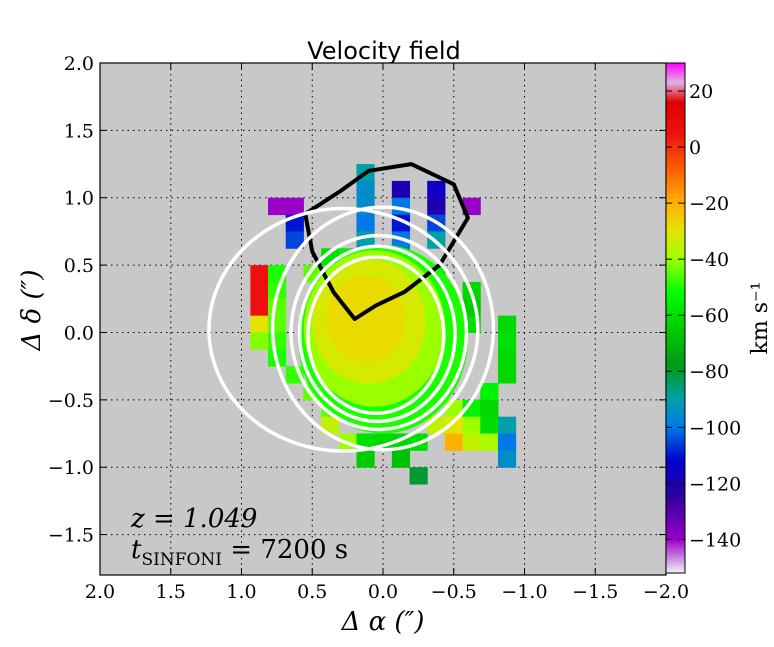 Image resolution: width=774 pixels, height=647 pixels. What do you see at coordinates (666, 592) in the screenshot?
I see `x-tick-label: −2.0` at bounding box center [666, 592].